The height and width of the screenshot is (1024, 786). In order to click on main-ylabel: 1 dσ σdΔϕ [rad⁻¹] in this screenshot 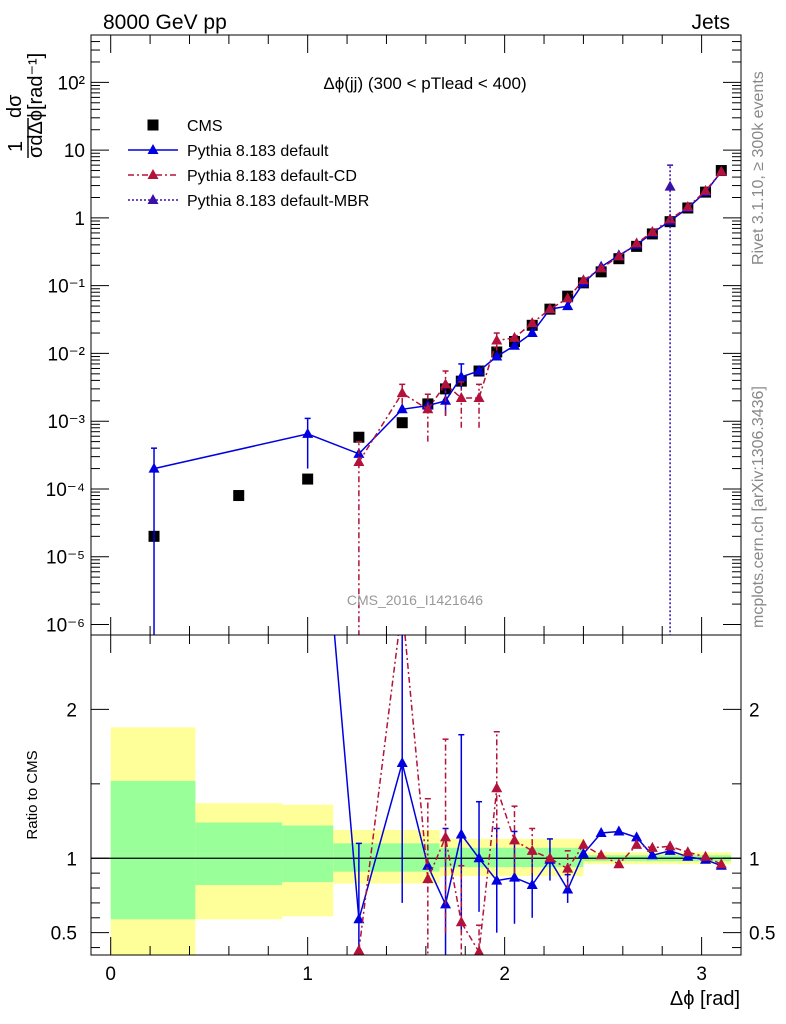, I will do `click(25, 105)`.